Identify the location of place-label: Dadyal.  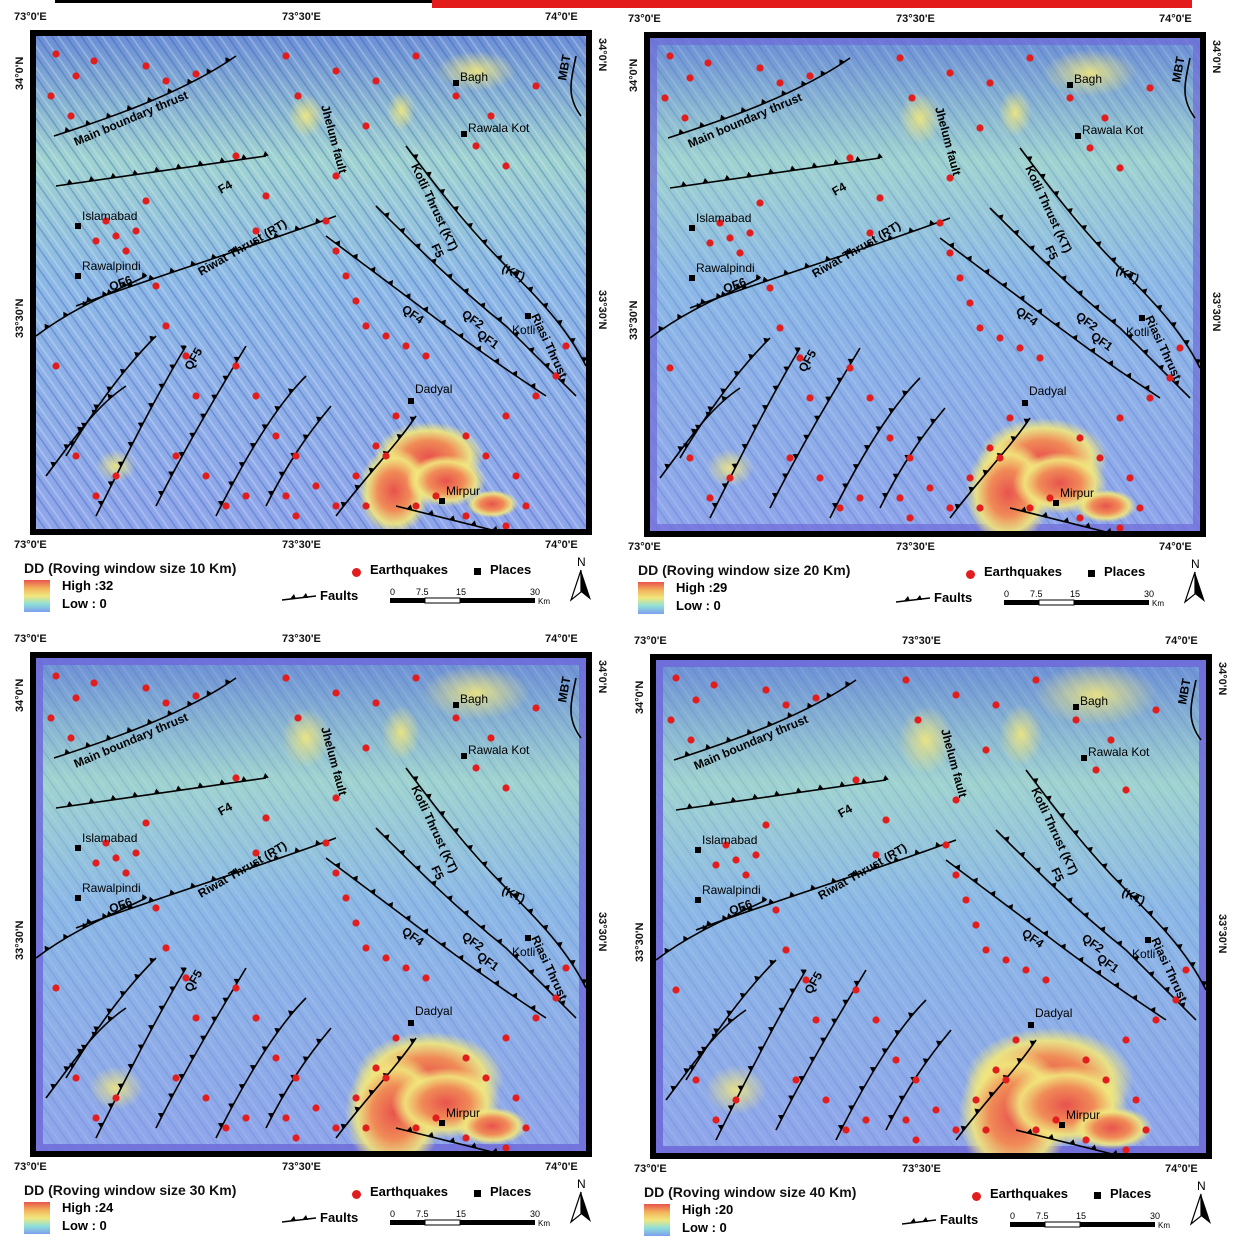
(433, 1011).